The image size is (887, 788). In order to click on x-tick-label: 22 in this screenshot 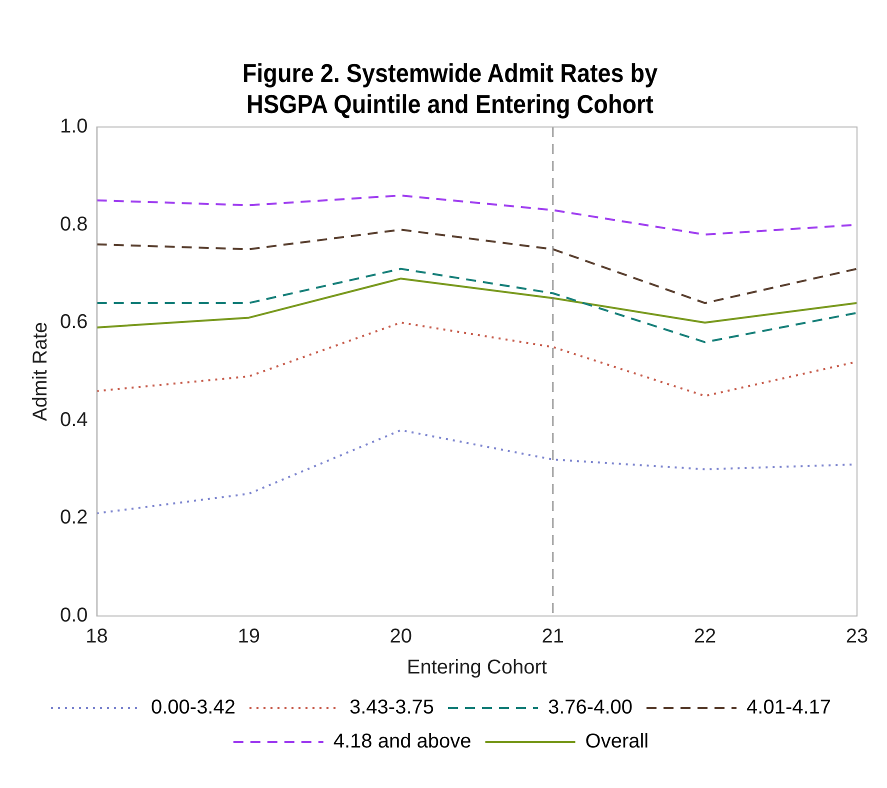, I will do `click(705, 637)`.